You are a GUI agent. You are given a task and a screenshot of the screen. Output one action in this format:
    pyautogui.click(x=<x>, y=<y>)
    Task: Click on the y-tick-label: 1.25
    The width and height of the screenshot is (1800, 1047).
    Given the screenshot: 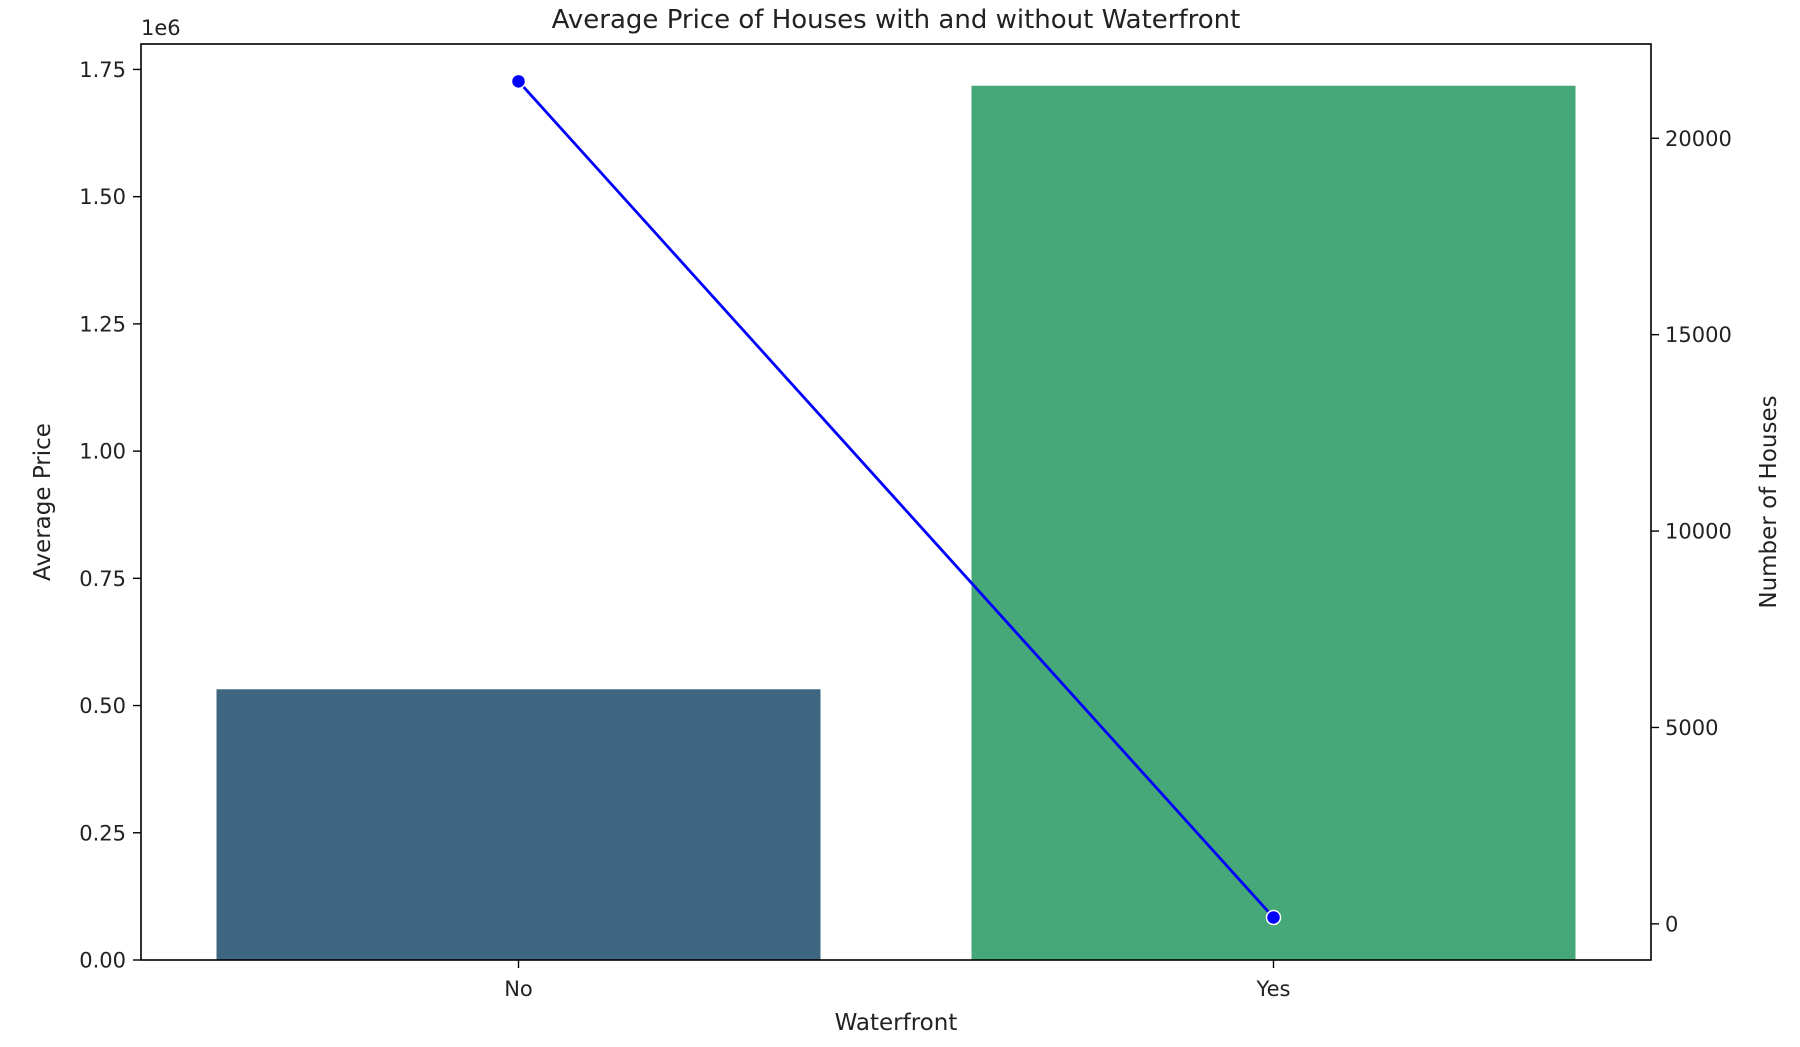 What is the action you would take?
    pyautogui.click(x=102, y=324)
    